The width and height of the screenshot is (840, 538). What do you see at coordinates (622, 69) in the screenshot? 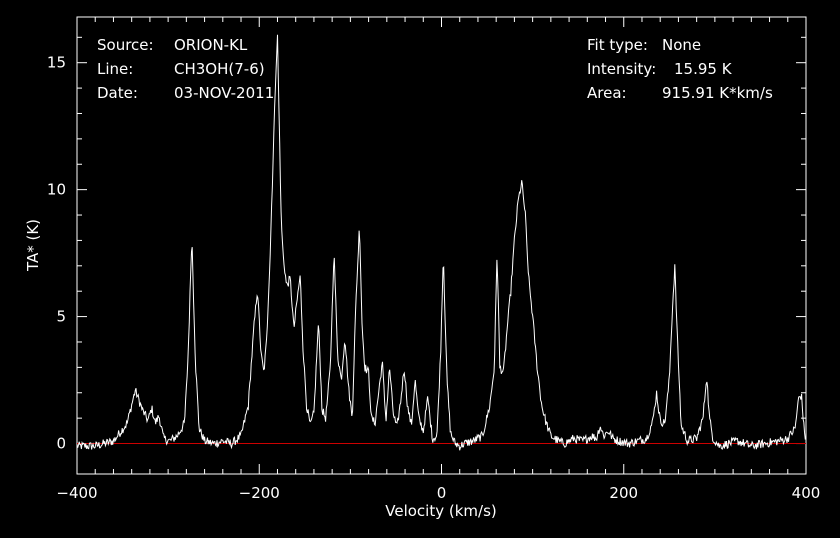
I see `intensity-key: Intensity:` at bounding box center [622, 69].